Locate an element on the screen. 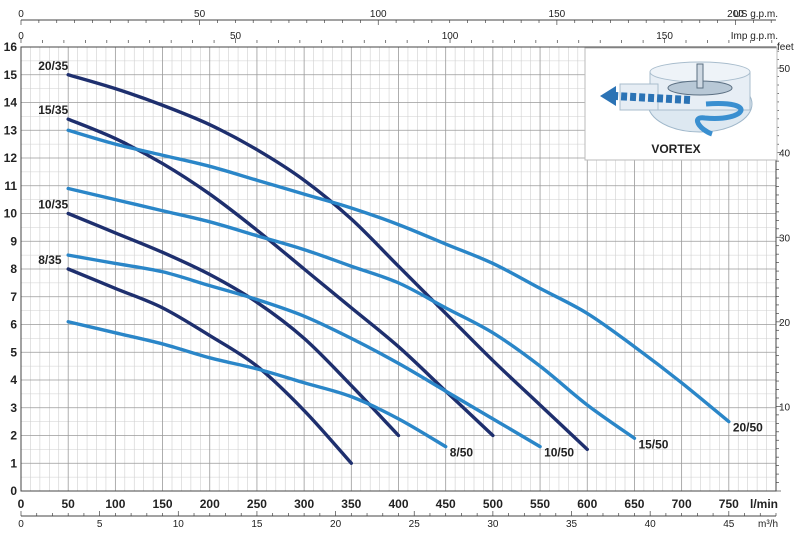  head-tick-label: 1 is located at coordinates (13, 463).